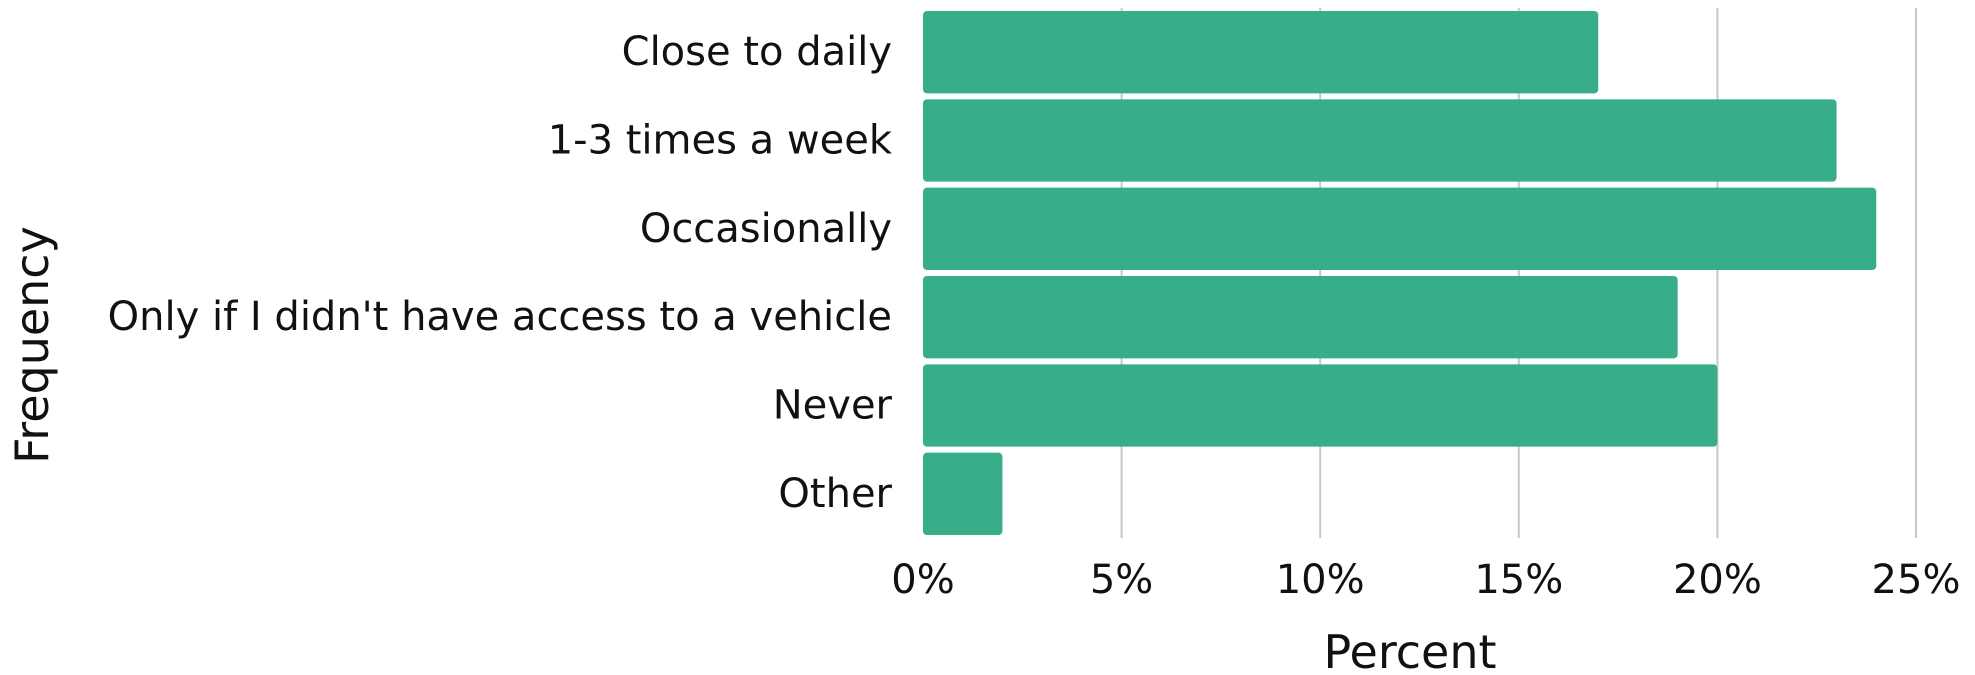  Describe the element at coordinates (1717, 580) in the screenshot. I see `x-tick-label: 20%` at that location.